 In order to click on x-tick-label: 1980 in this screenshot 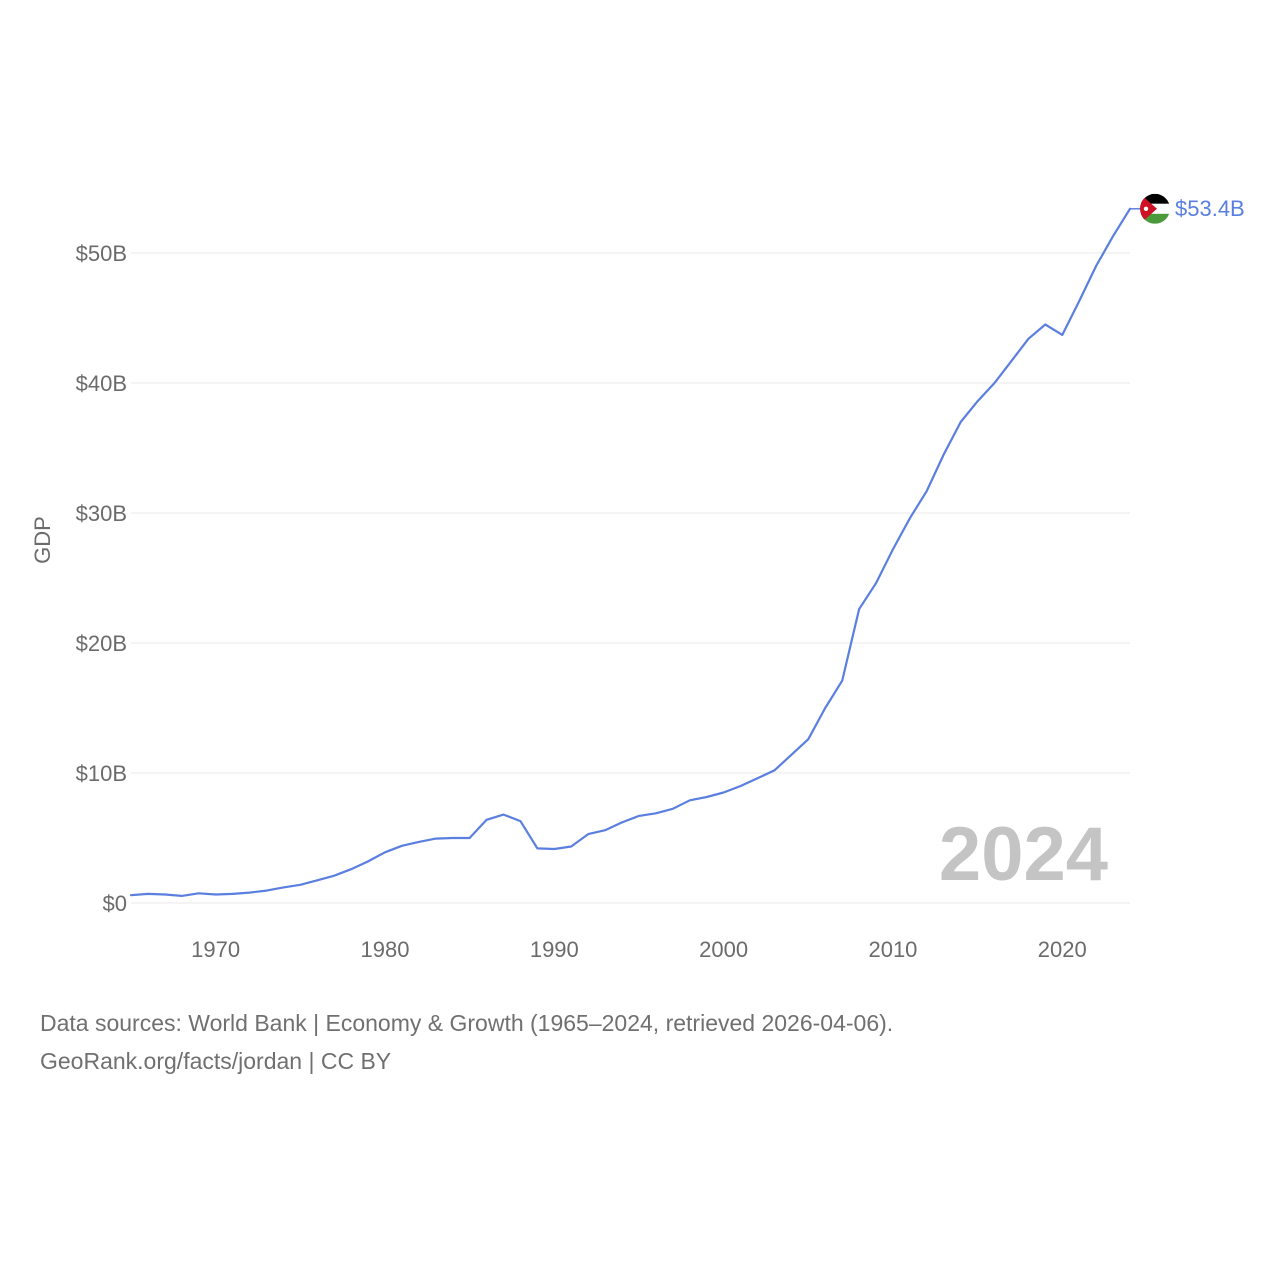, I will do `click(385, 949)`.